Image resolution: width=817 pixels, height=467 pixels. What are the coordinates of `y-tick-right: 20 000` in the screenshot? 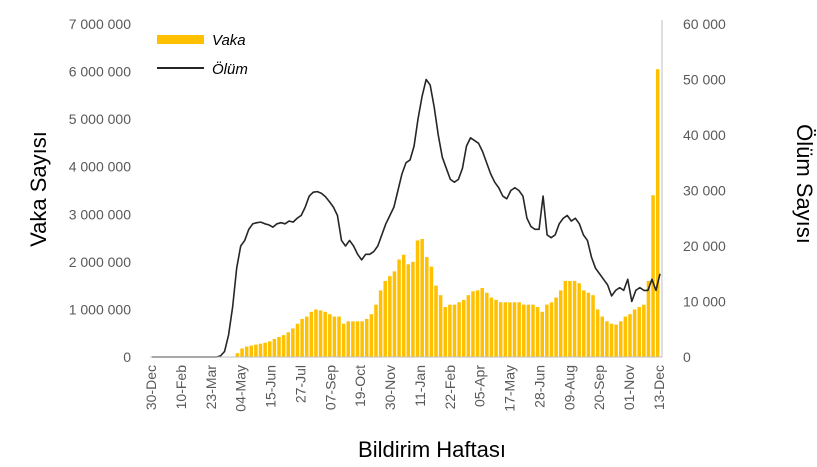 It's located at (704, 246).